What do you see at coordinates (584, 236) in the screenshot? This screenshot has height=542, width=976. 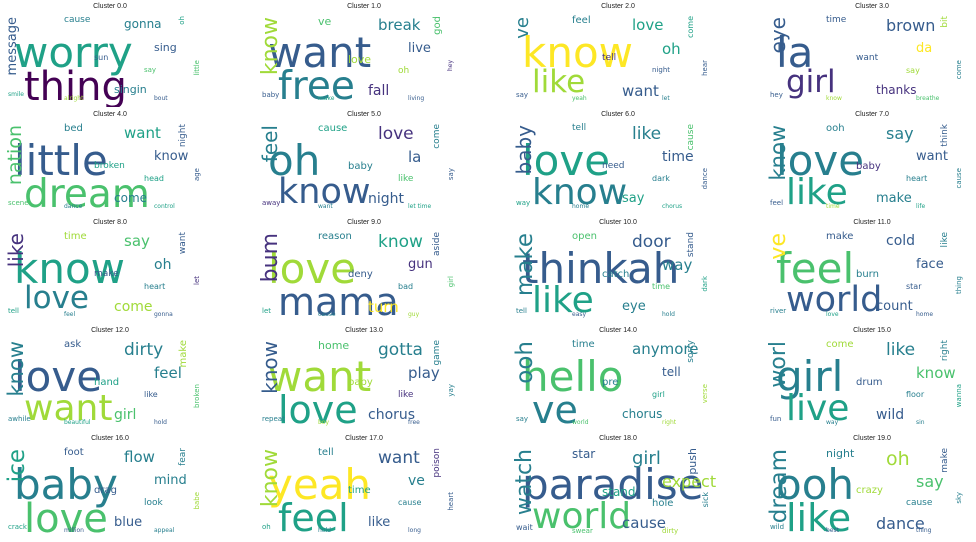 I see `cloud-word: open` at bounding box center [584, 236].